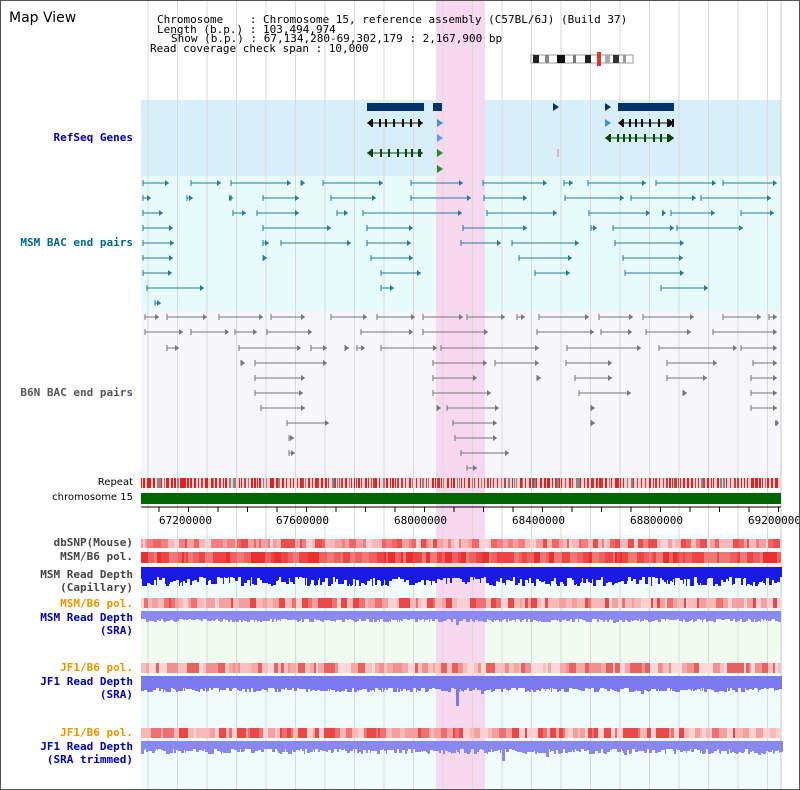  Describe the element at coordinates (76, 242) in the screenshot. I see `msm-bac-label: MSM BAC end pairs` at that location.